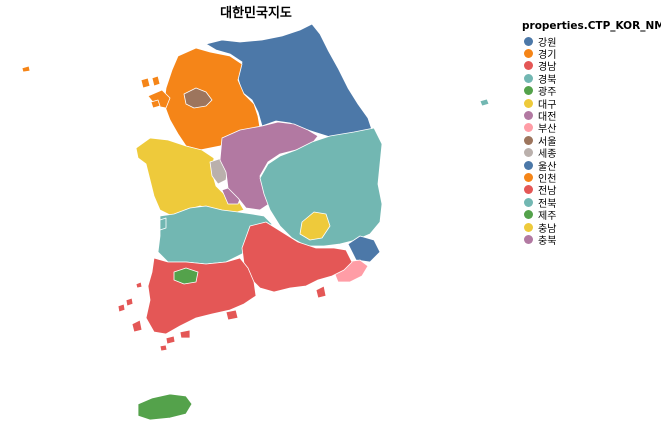  What do you see at coordinates (591, 178) in the screenshot?
I see `legend-item-incheon: 인천` at bounding box center [591, 178].